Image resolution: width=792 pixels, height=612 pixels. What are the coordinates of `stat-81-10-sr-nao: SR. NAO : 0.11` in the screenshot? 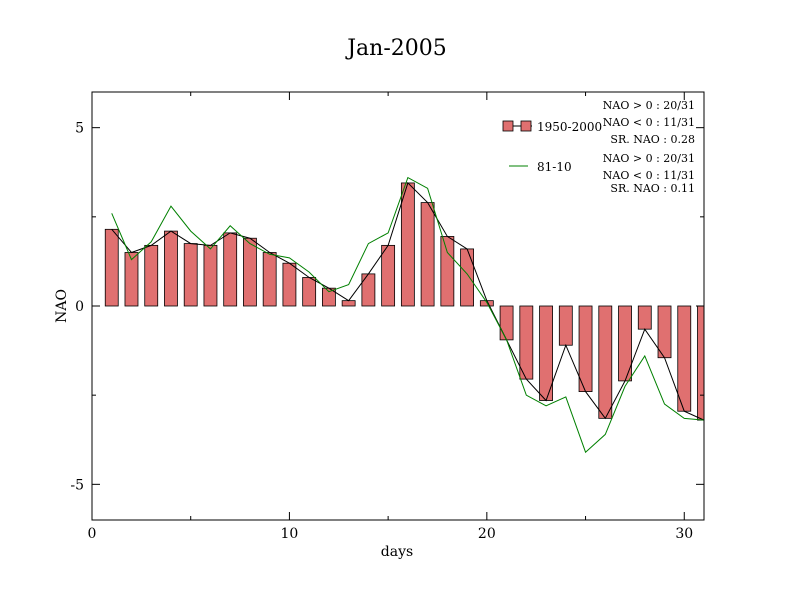 It's located at (652, 188).